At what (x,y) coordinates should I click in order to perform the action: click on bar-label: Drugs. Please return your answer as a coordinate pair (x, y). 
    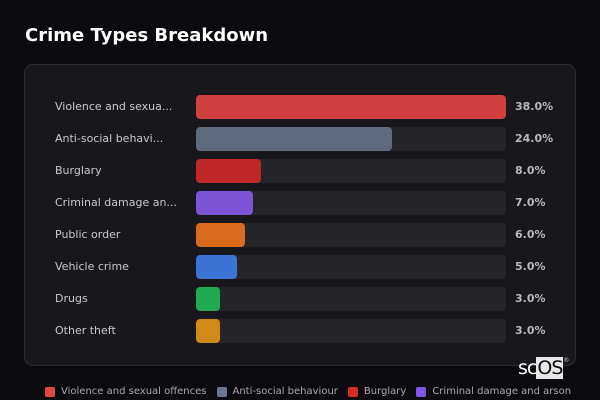
    Looking at the image, I should click on (71, 298).